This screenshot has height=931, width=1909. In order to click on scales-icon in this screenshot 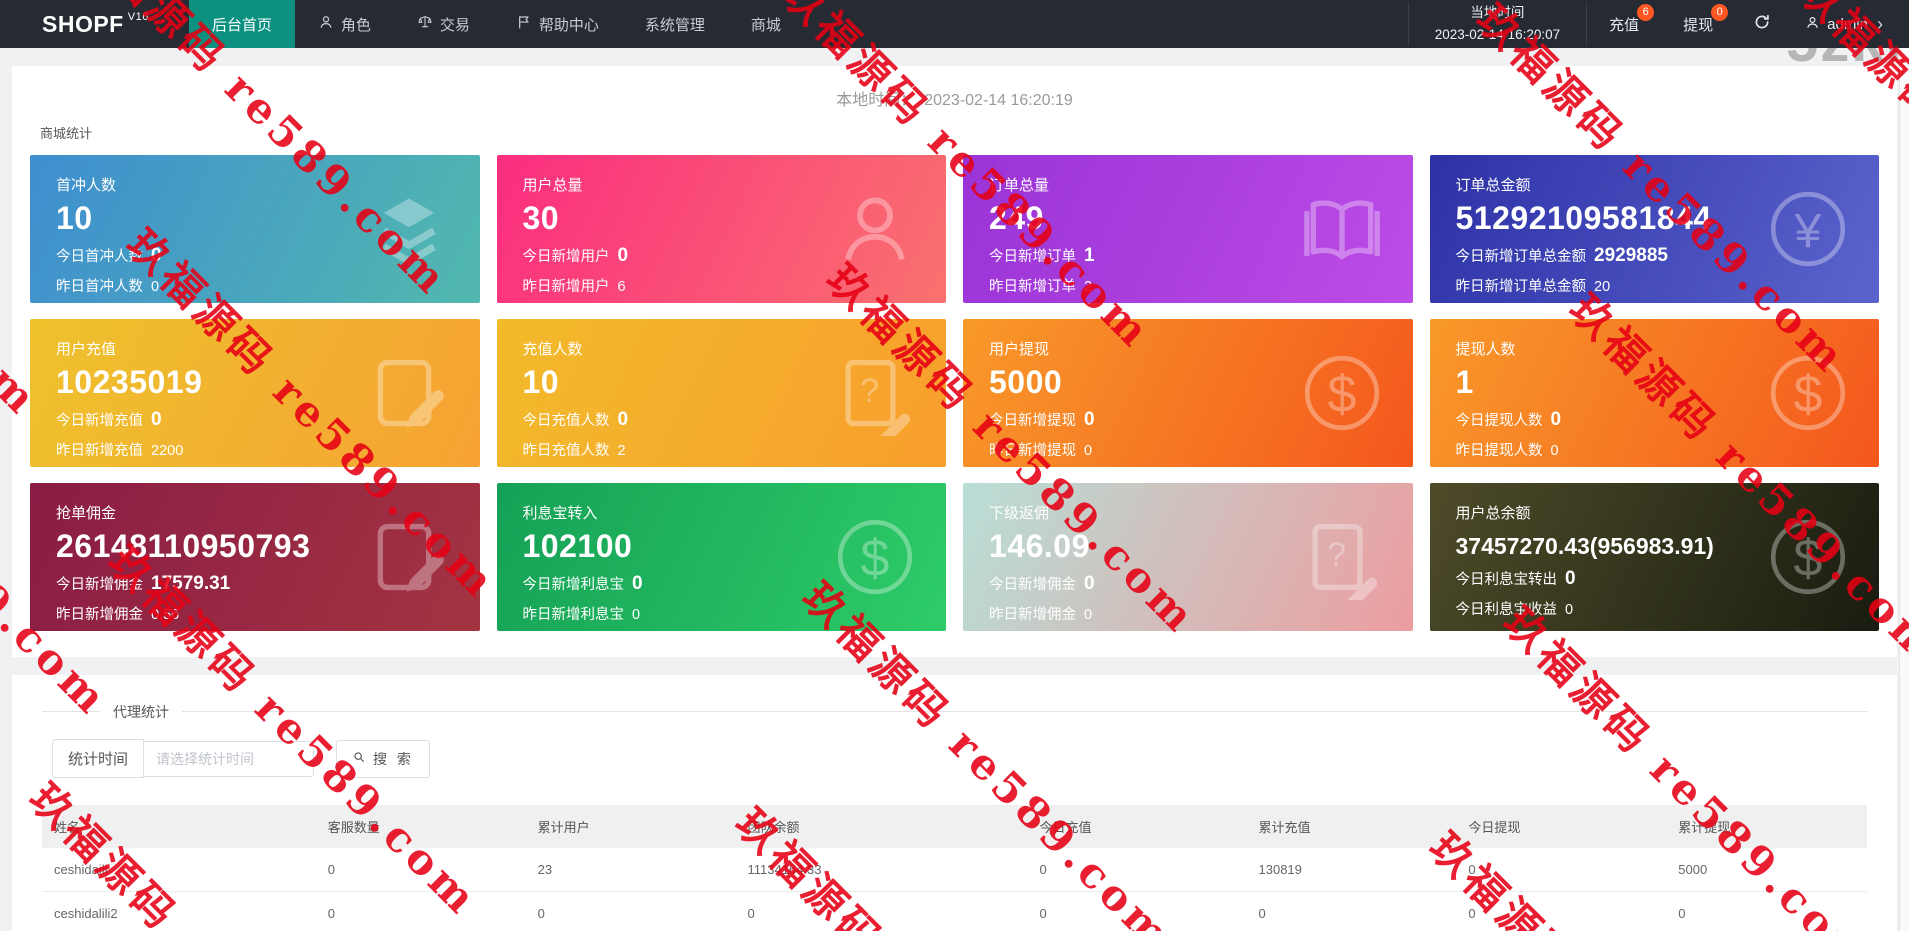, I will do `click(425, 24)`.